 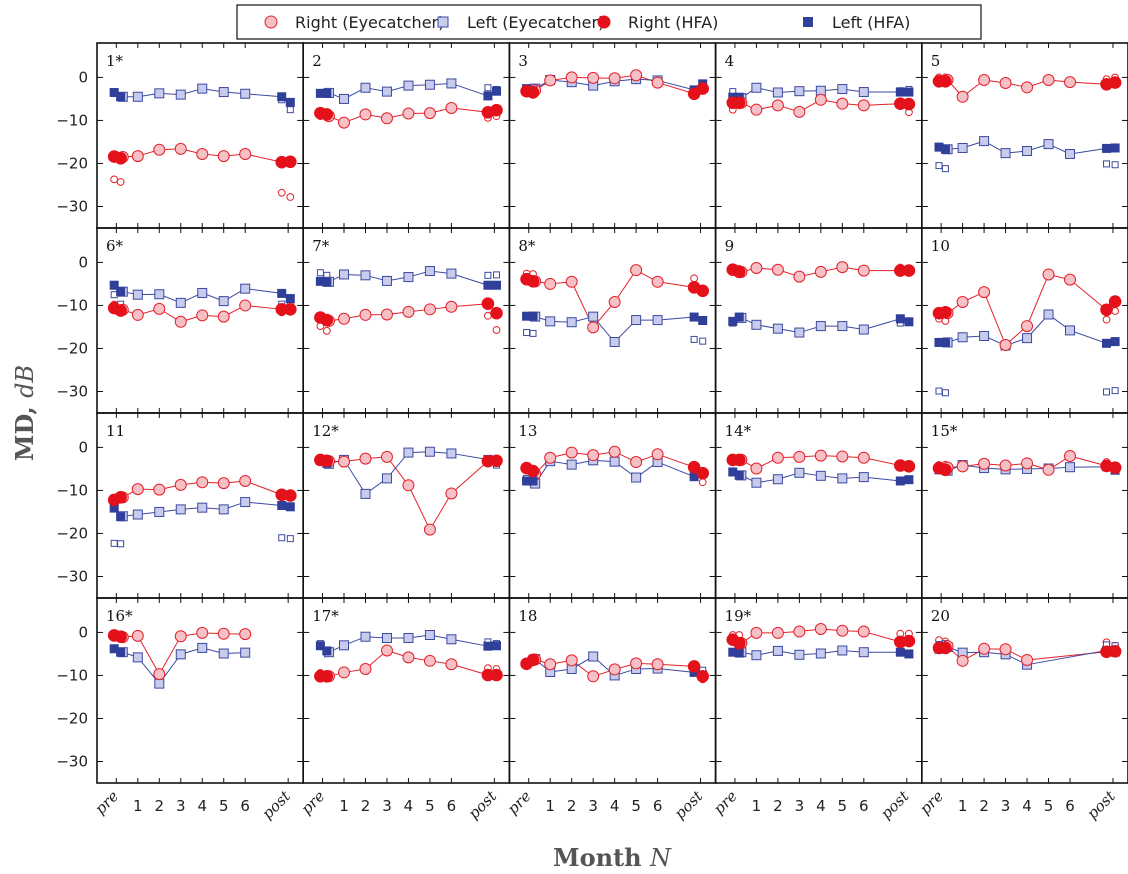 What do you see at coordinates (818, 690) in the screenshot?
I see `subplot-panel: 19*` at bounding box center [818, 690].